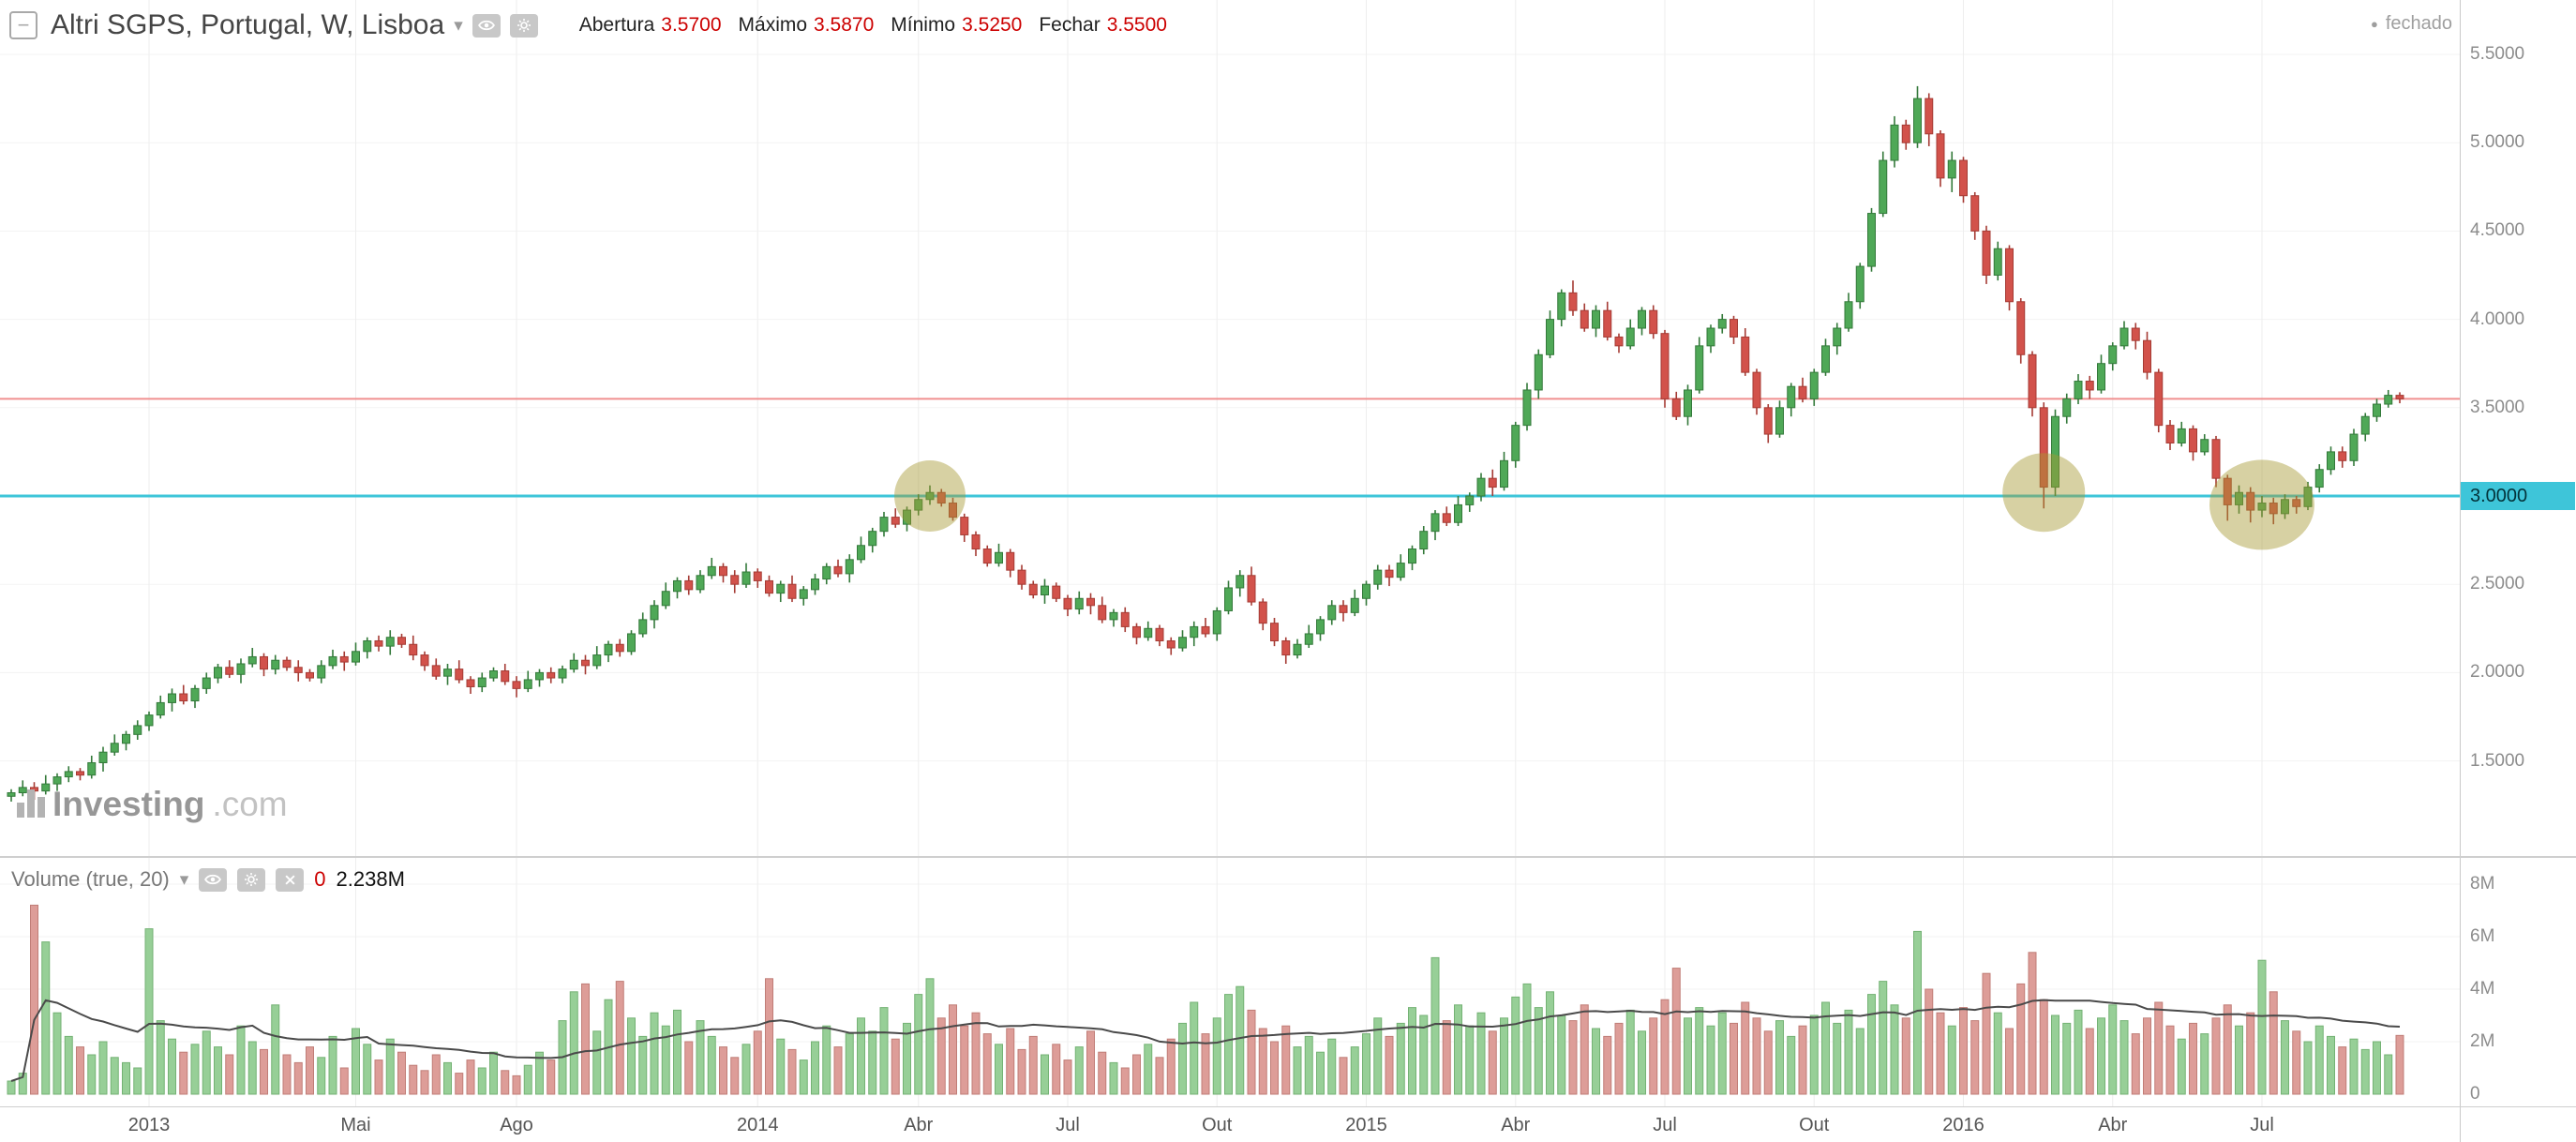 Image resolution: width=2576 pixels, height=1142 pixels. Describe the element at coordinates (1288, 1106) in the screenshot. I see `time-axis-separator` at that location.